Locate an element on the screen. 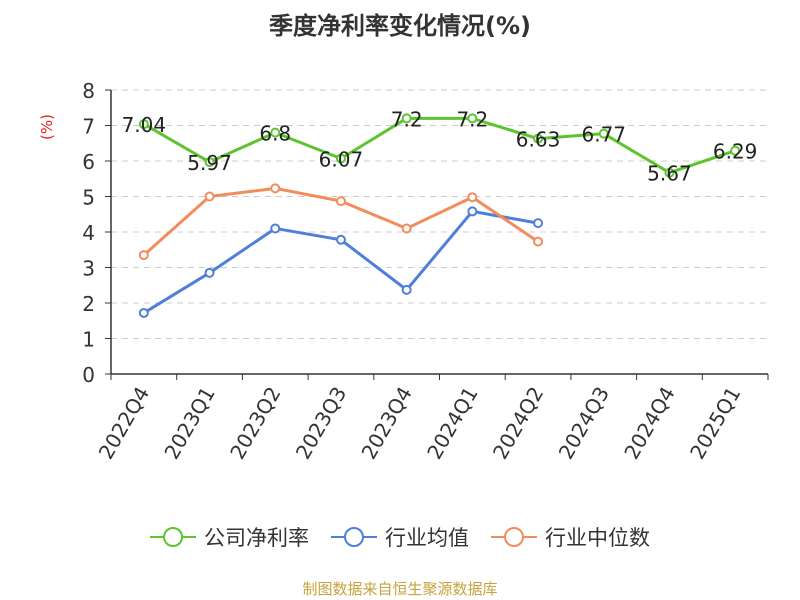 The width and height of the screenshot is (800, 600). x-tick-label: 2024Q3 is located at coordinates (584, 423).